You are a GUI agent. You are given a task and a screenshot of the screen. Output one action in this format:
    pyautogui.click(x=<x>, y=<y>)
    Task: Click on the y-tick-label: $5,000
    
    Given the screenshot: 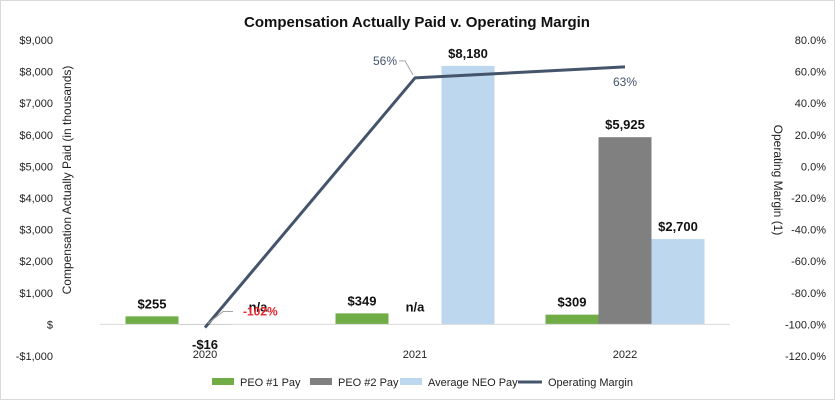 What is the action you would take?
    pyautogui.click(x=36, y=167)
    